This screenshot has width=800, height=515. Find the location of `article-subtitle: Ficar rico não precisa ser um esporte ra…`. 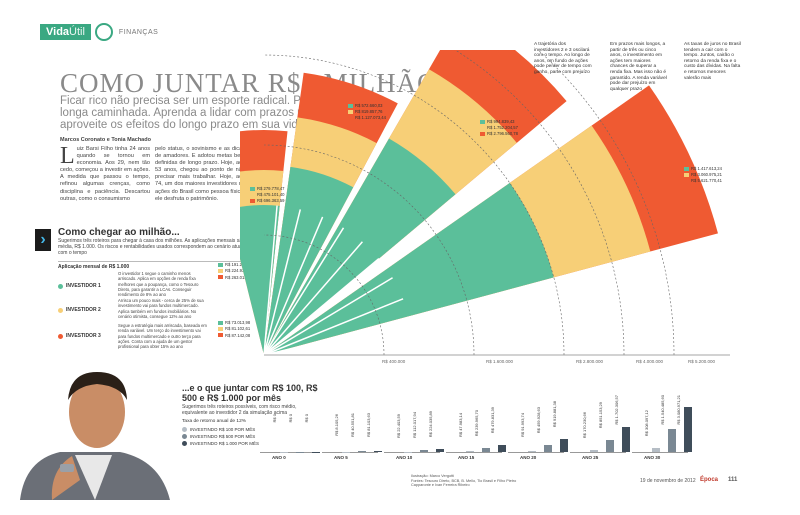

article-subtitle: Ficar rico não precisa ser um esporte ra… is located at coordinates (209, 113).